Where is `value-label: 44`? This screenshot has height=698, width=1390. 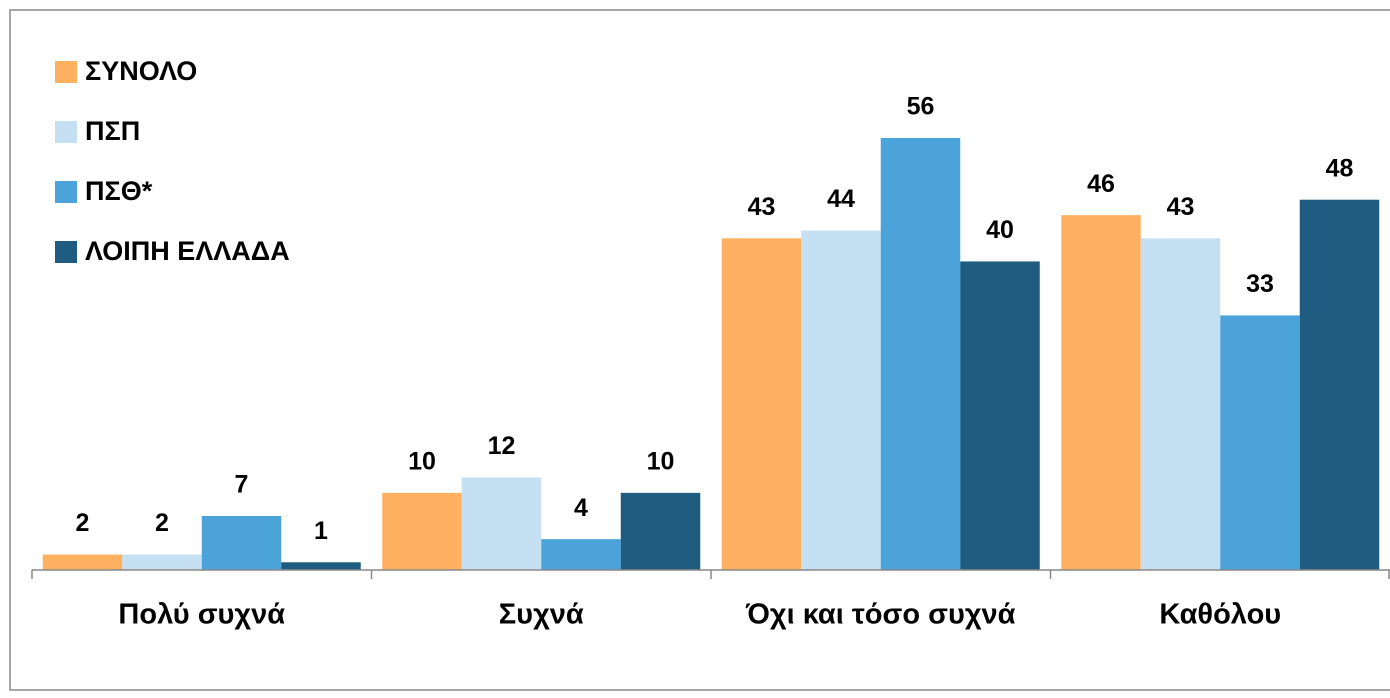 value-label: 44 is located at coordinates (841, 199).